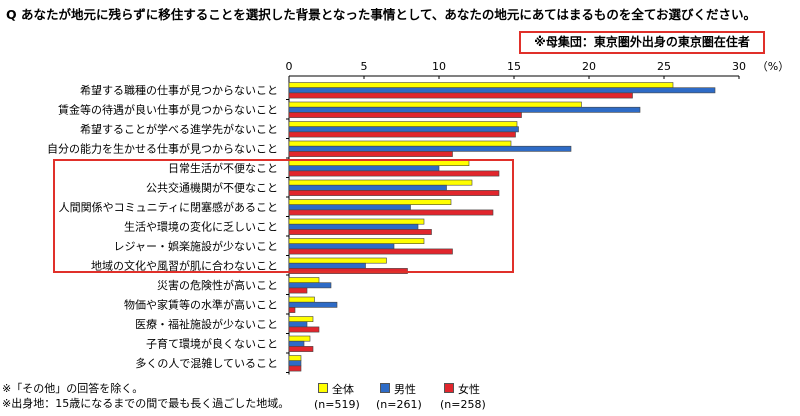  Describe the element at coordinates (201, 226) in the screenshot. I see `category-label: 生活や環境の変化に乏しいこと` at that location.